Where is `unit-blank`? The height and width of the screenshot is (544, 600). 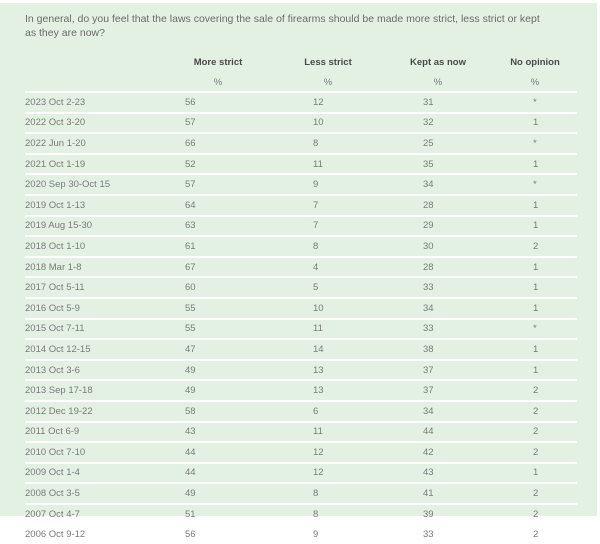
unit-blank is located at coordinates (94, 82).